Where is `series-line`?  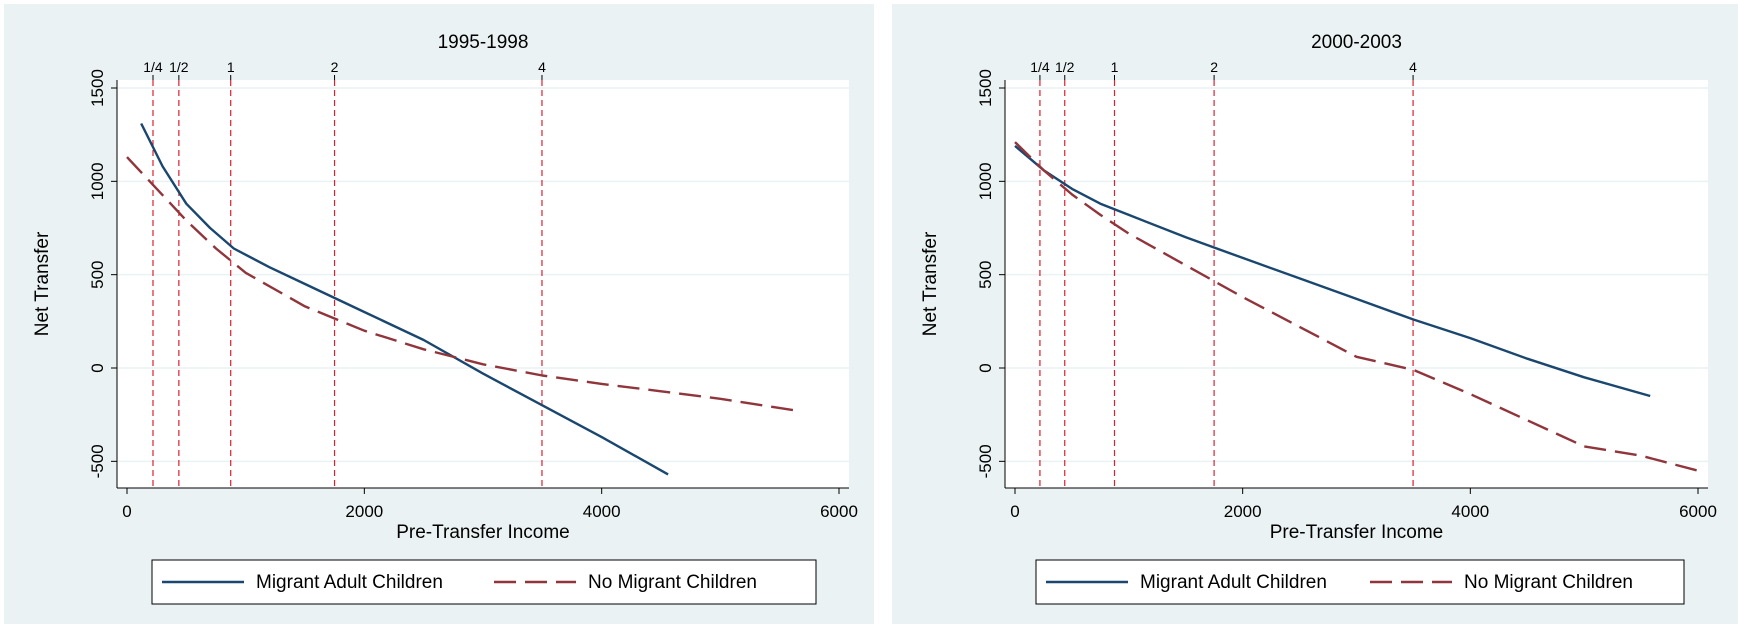
series-line is located at coordinates (1332, 271).